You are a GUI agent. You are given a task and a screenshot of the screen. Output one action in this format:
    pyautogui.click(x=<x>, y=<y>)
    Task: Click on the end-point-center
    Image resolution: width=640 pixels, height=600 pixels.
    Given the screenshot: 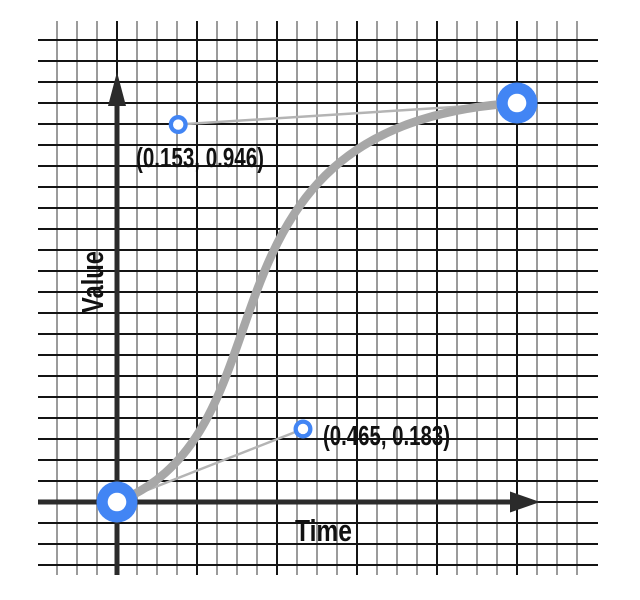 What is the action you would take?
    pyautogui.click(x=517, y=103)
    